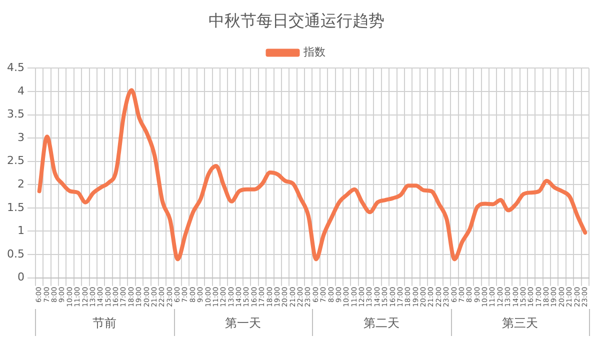  Describe the element at coordinates (314, 52) in the screenshot. I see `legend-label: 指数` at that location.